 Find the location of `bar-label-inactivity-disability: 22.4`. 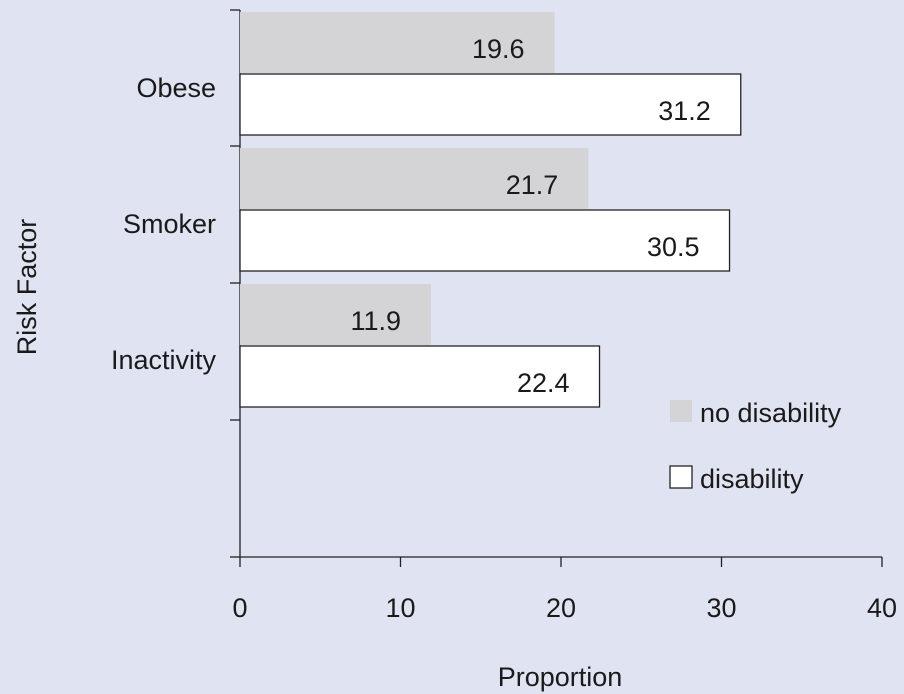

bar-label-inactivity-disability: 22.4 is located at coordinates (543, 383).